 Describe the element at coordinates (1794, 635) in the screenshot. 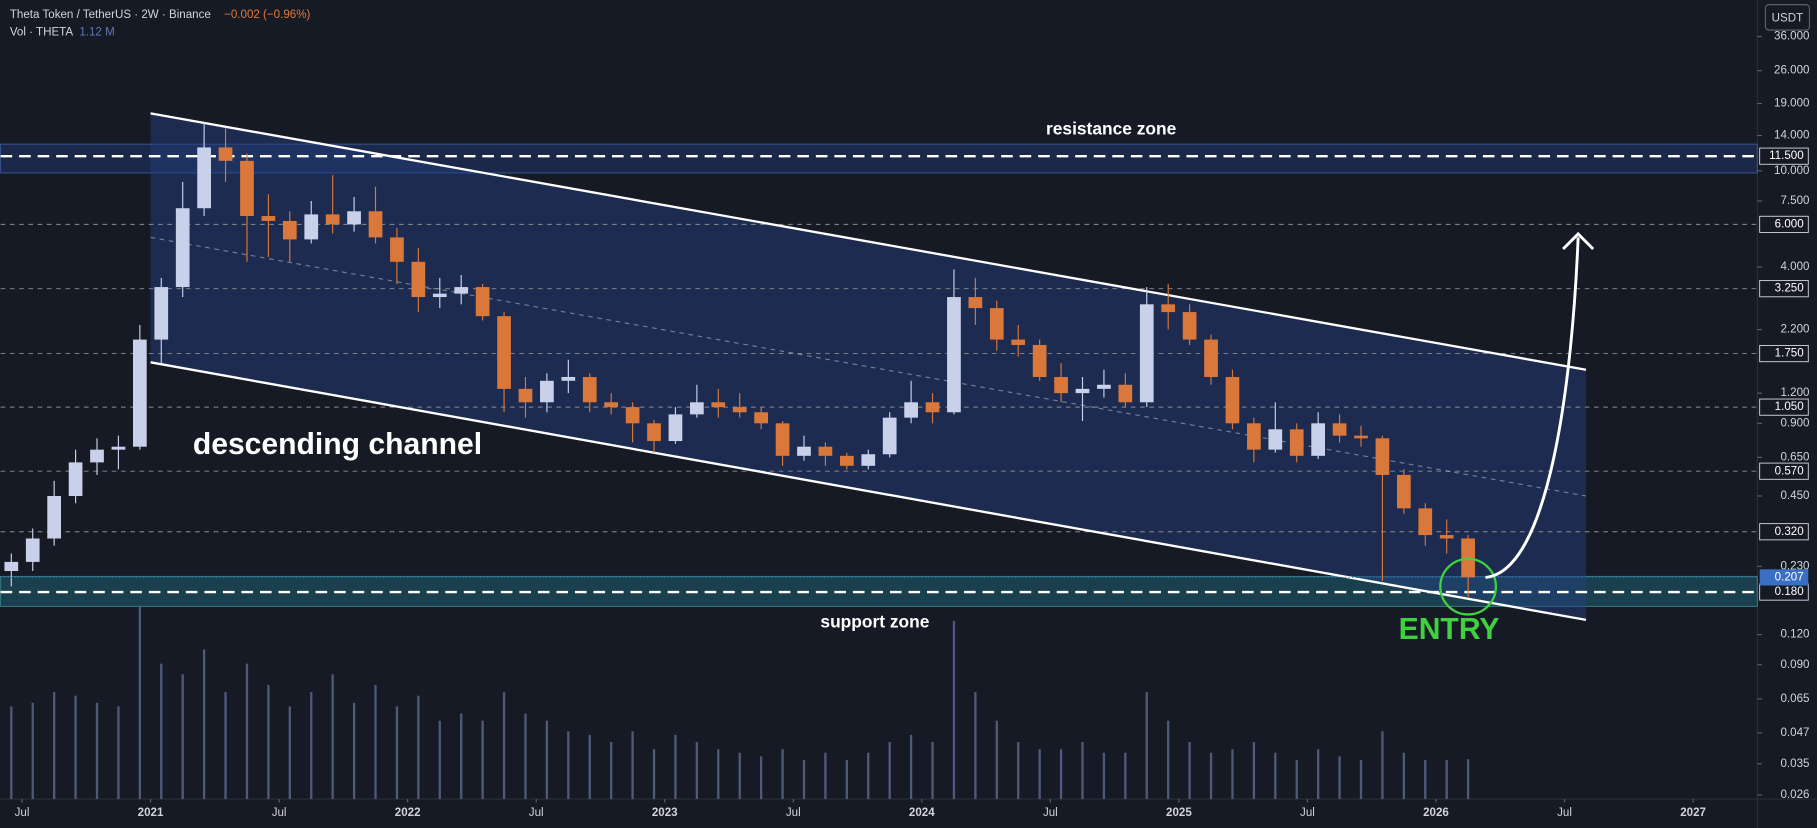

I see `y-tick-label: 0.120` at that location.